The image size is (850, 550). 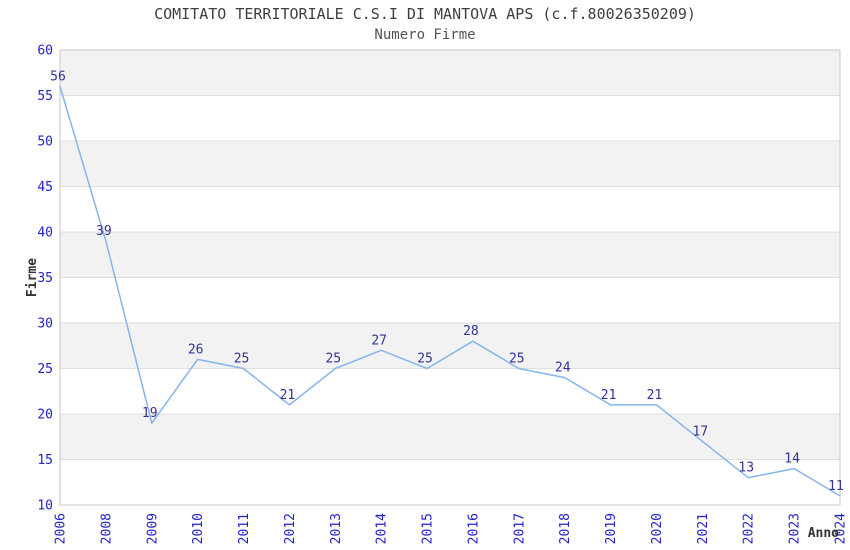 What do you see at coordinates (45, 142) in the screenshot?
I see `y-tick-label: 50` at bounding box center [45, 142].